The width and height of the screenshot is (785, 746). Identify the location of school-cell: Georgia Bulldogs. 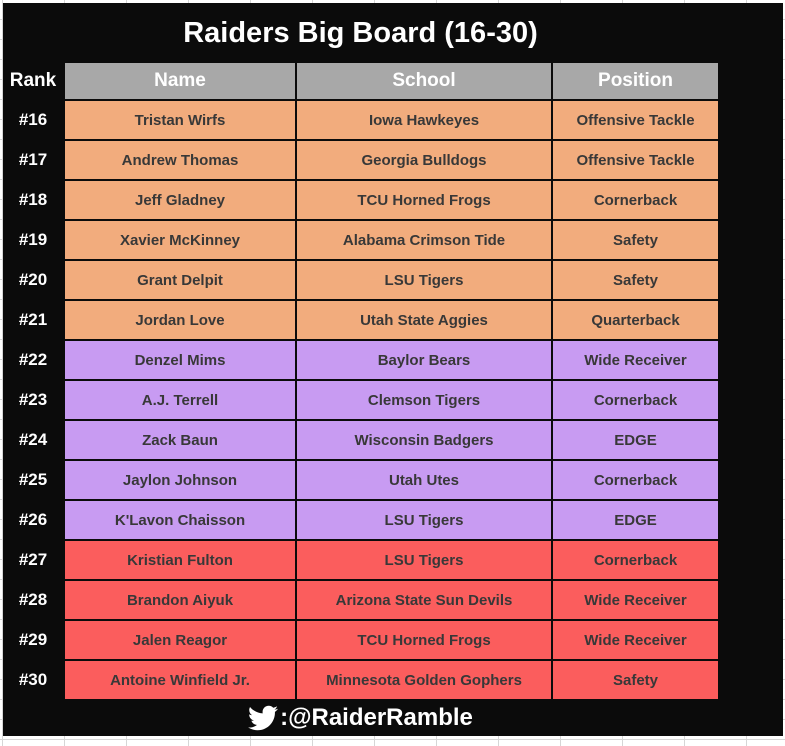
(424, 160).